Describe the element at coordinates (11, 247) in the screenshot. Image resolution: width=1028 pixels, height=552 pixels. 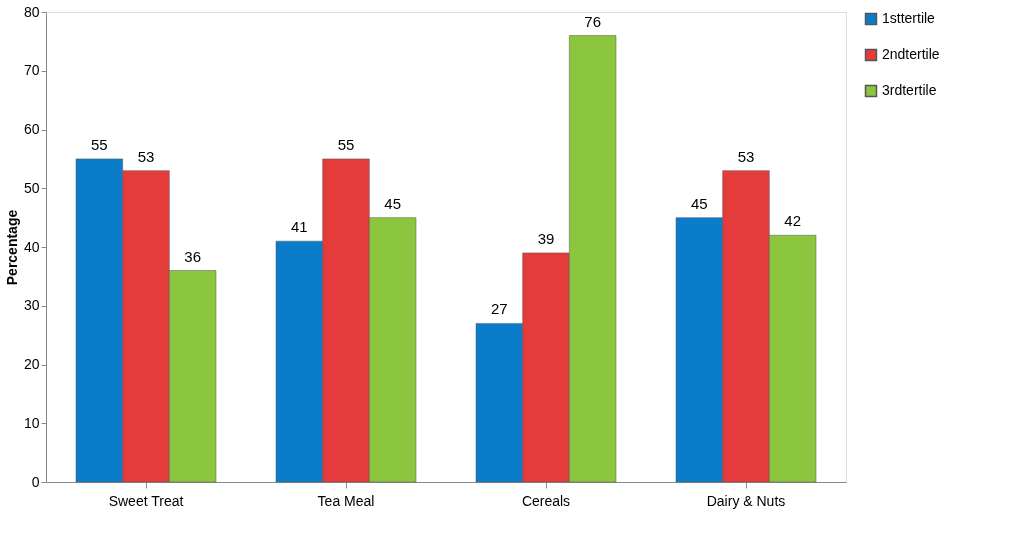
I see `y-axis-title: Percentage` at that location.